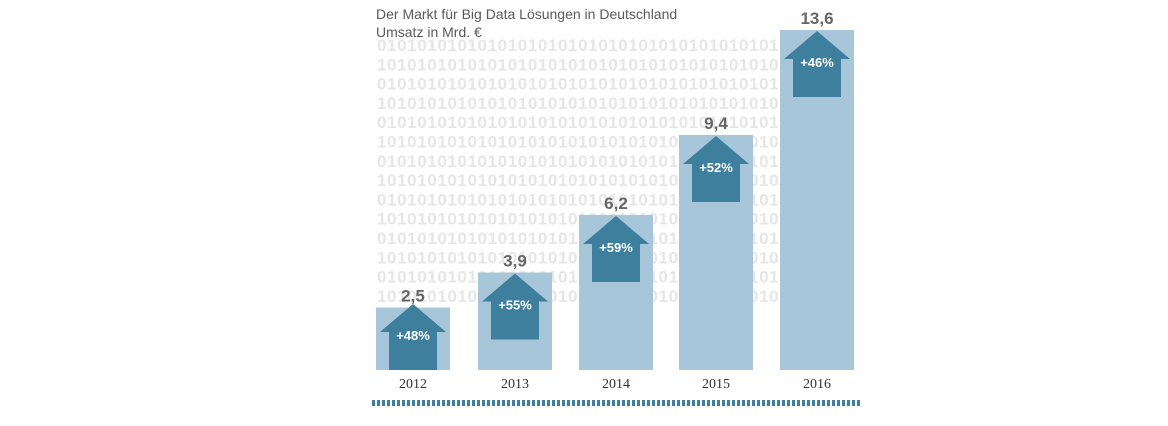  Describe the element at coordinates (817, 200) in the screenshot. I see `bar-group-2016: +46% 13,6 2016` at that location.